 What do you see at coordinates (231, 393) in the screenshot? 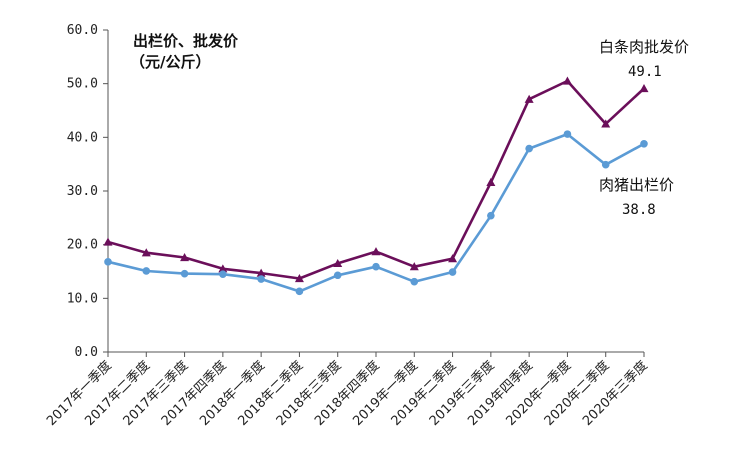
I see `x-tick-label: 2018年一季度` at bounding box center [231, 393].